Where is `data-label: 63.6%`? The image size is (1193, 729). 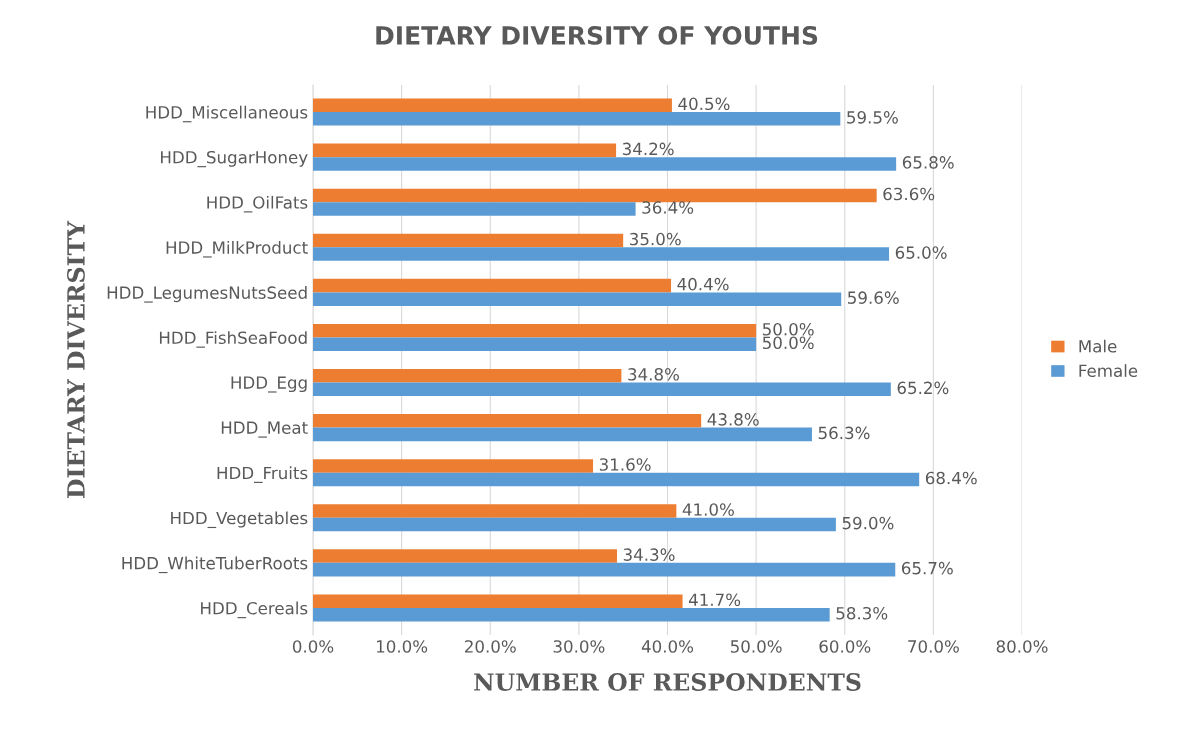
data-label: 63.6% is located at coordinates (909, 194).